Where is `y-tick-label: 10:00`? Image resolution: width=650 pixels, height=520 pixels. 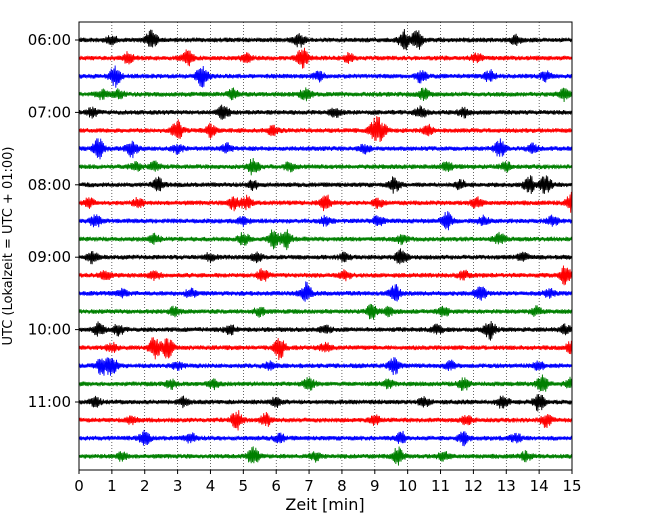 y-tick-label: 10:00 is located at coordinates (49, 330).